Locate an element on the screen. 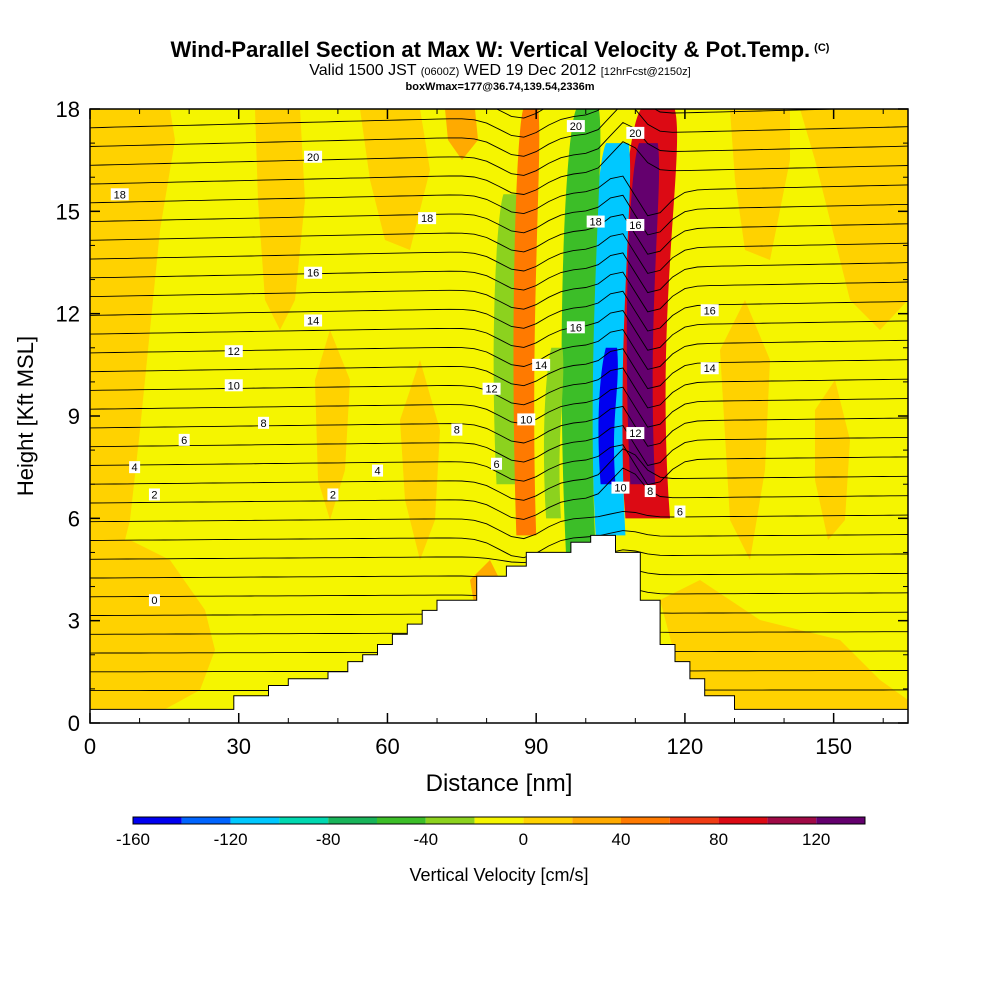 The height and width of the screenshot is (1000, 1000). y-tick-label: 15 is located at coordinates (68, 211).